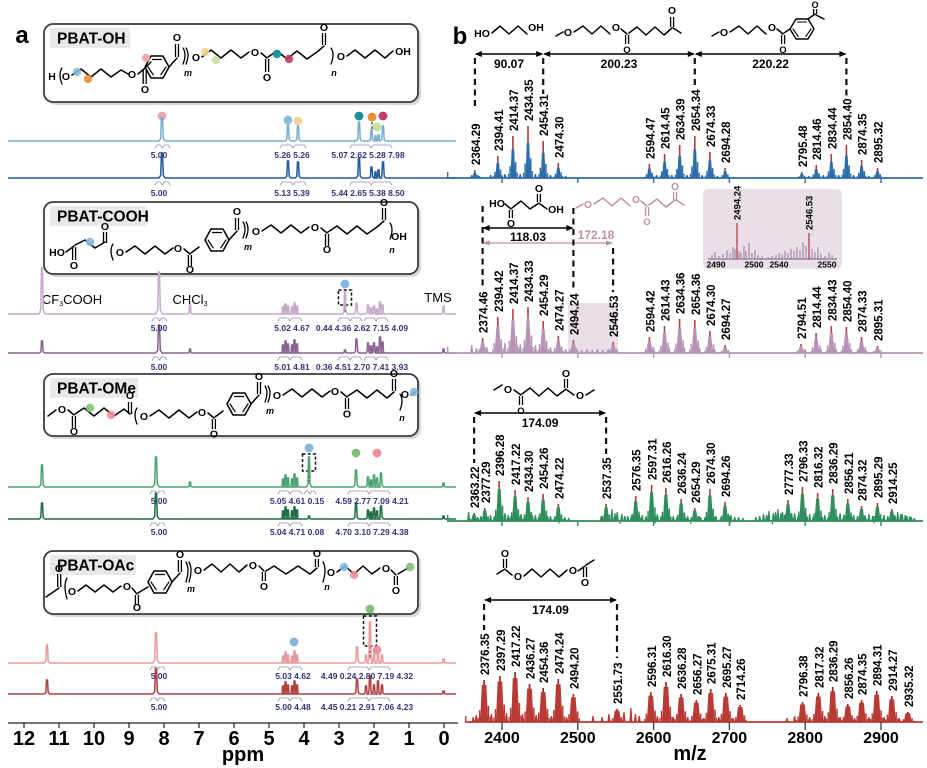  What do you see at coordinates (682, 293) in the screenshot?
I see `svg-text: 2634.36` at bounding box center [682, 293].